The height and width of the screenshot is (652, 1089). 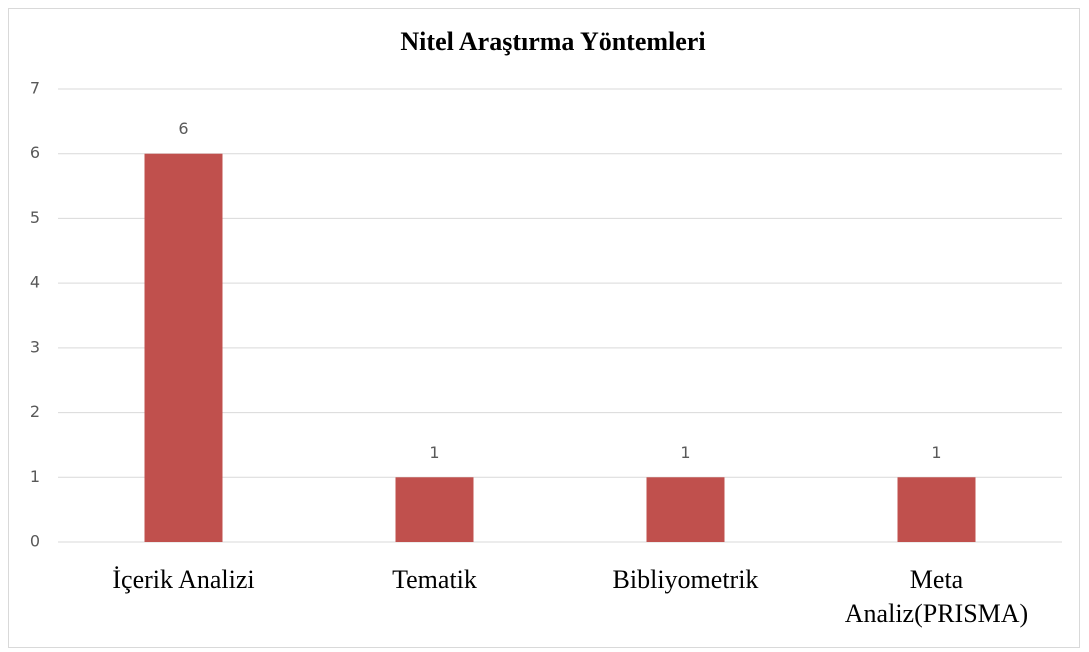 What do you see at coordinates (35, 541) in the screenshot?
I see `y-tick-label: 0` at bounding box center [35, 541].